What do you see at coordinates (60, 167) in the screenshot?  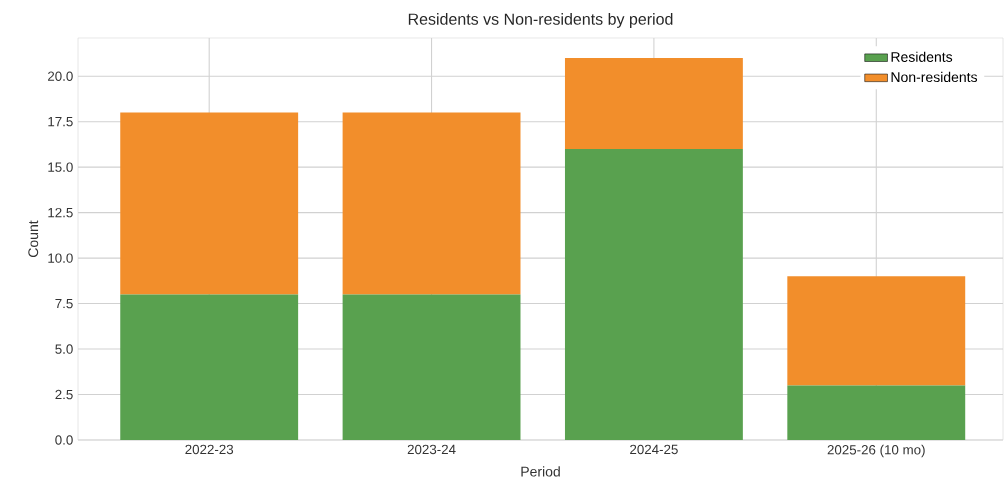 I see `y-tick-label: 15.0` at bounding box center [60, 167].